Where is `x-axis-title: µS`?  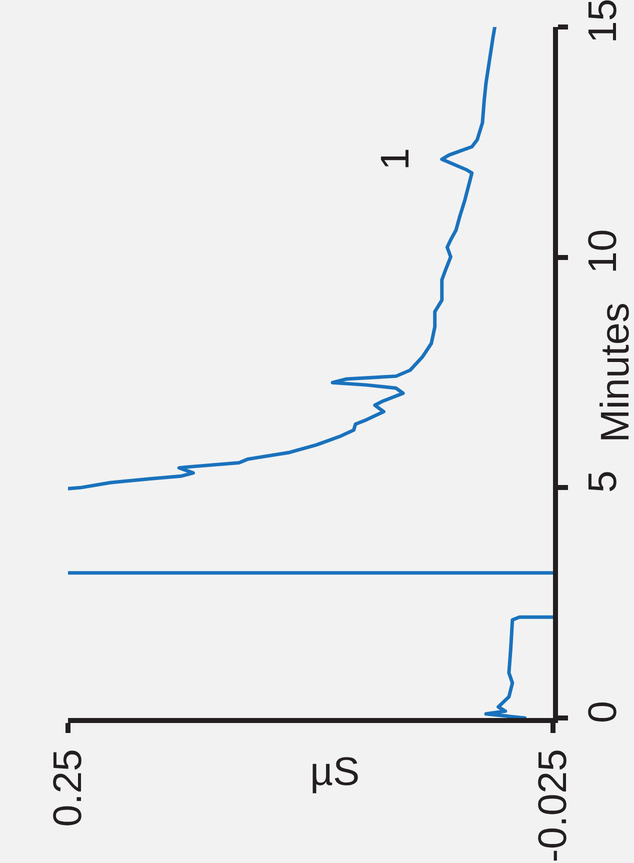 x-axis-title: µS is located at coordinates (335, 772).